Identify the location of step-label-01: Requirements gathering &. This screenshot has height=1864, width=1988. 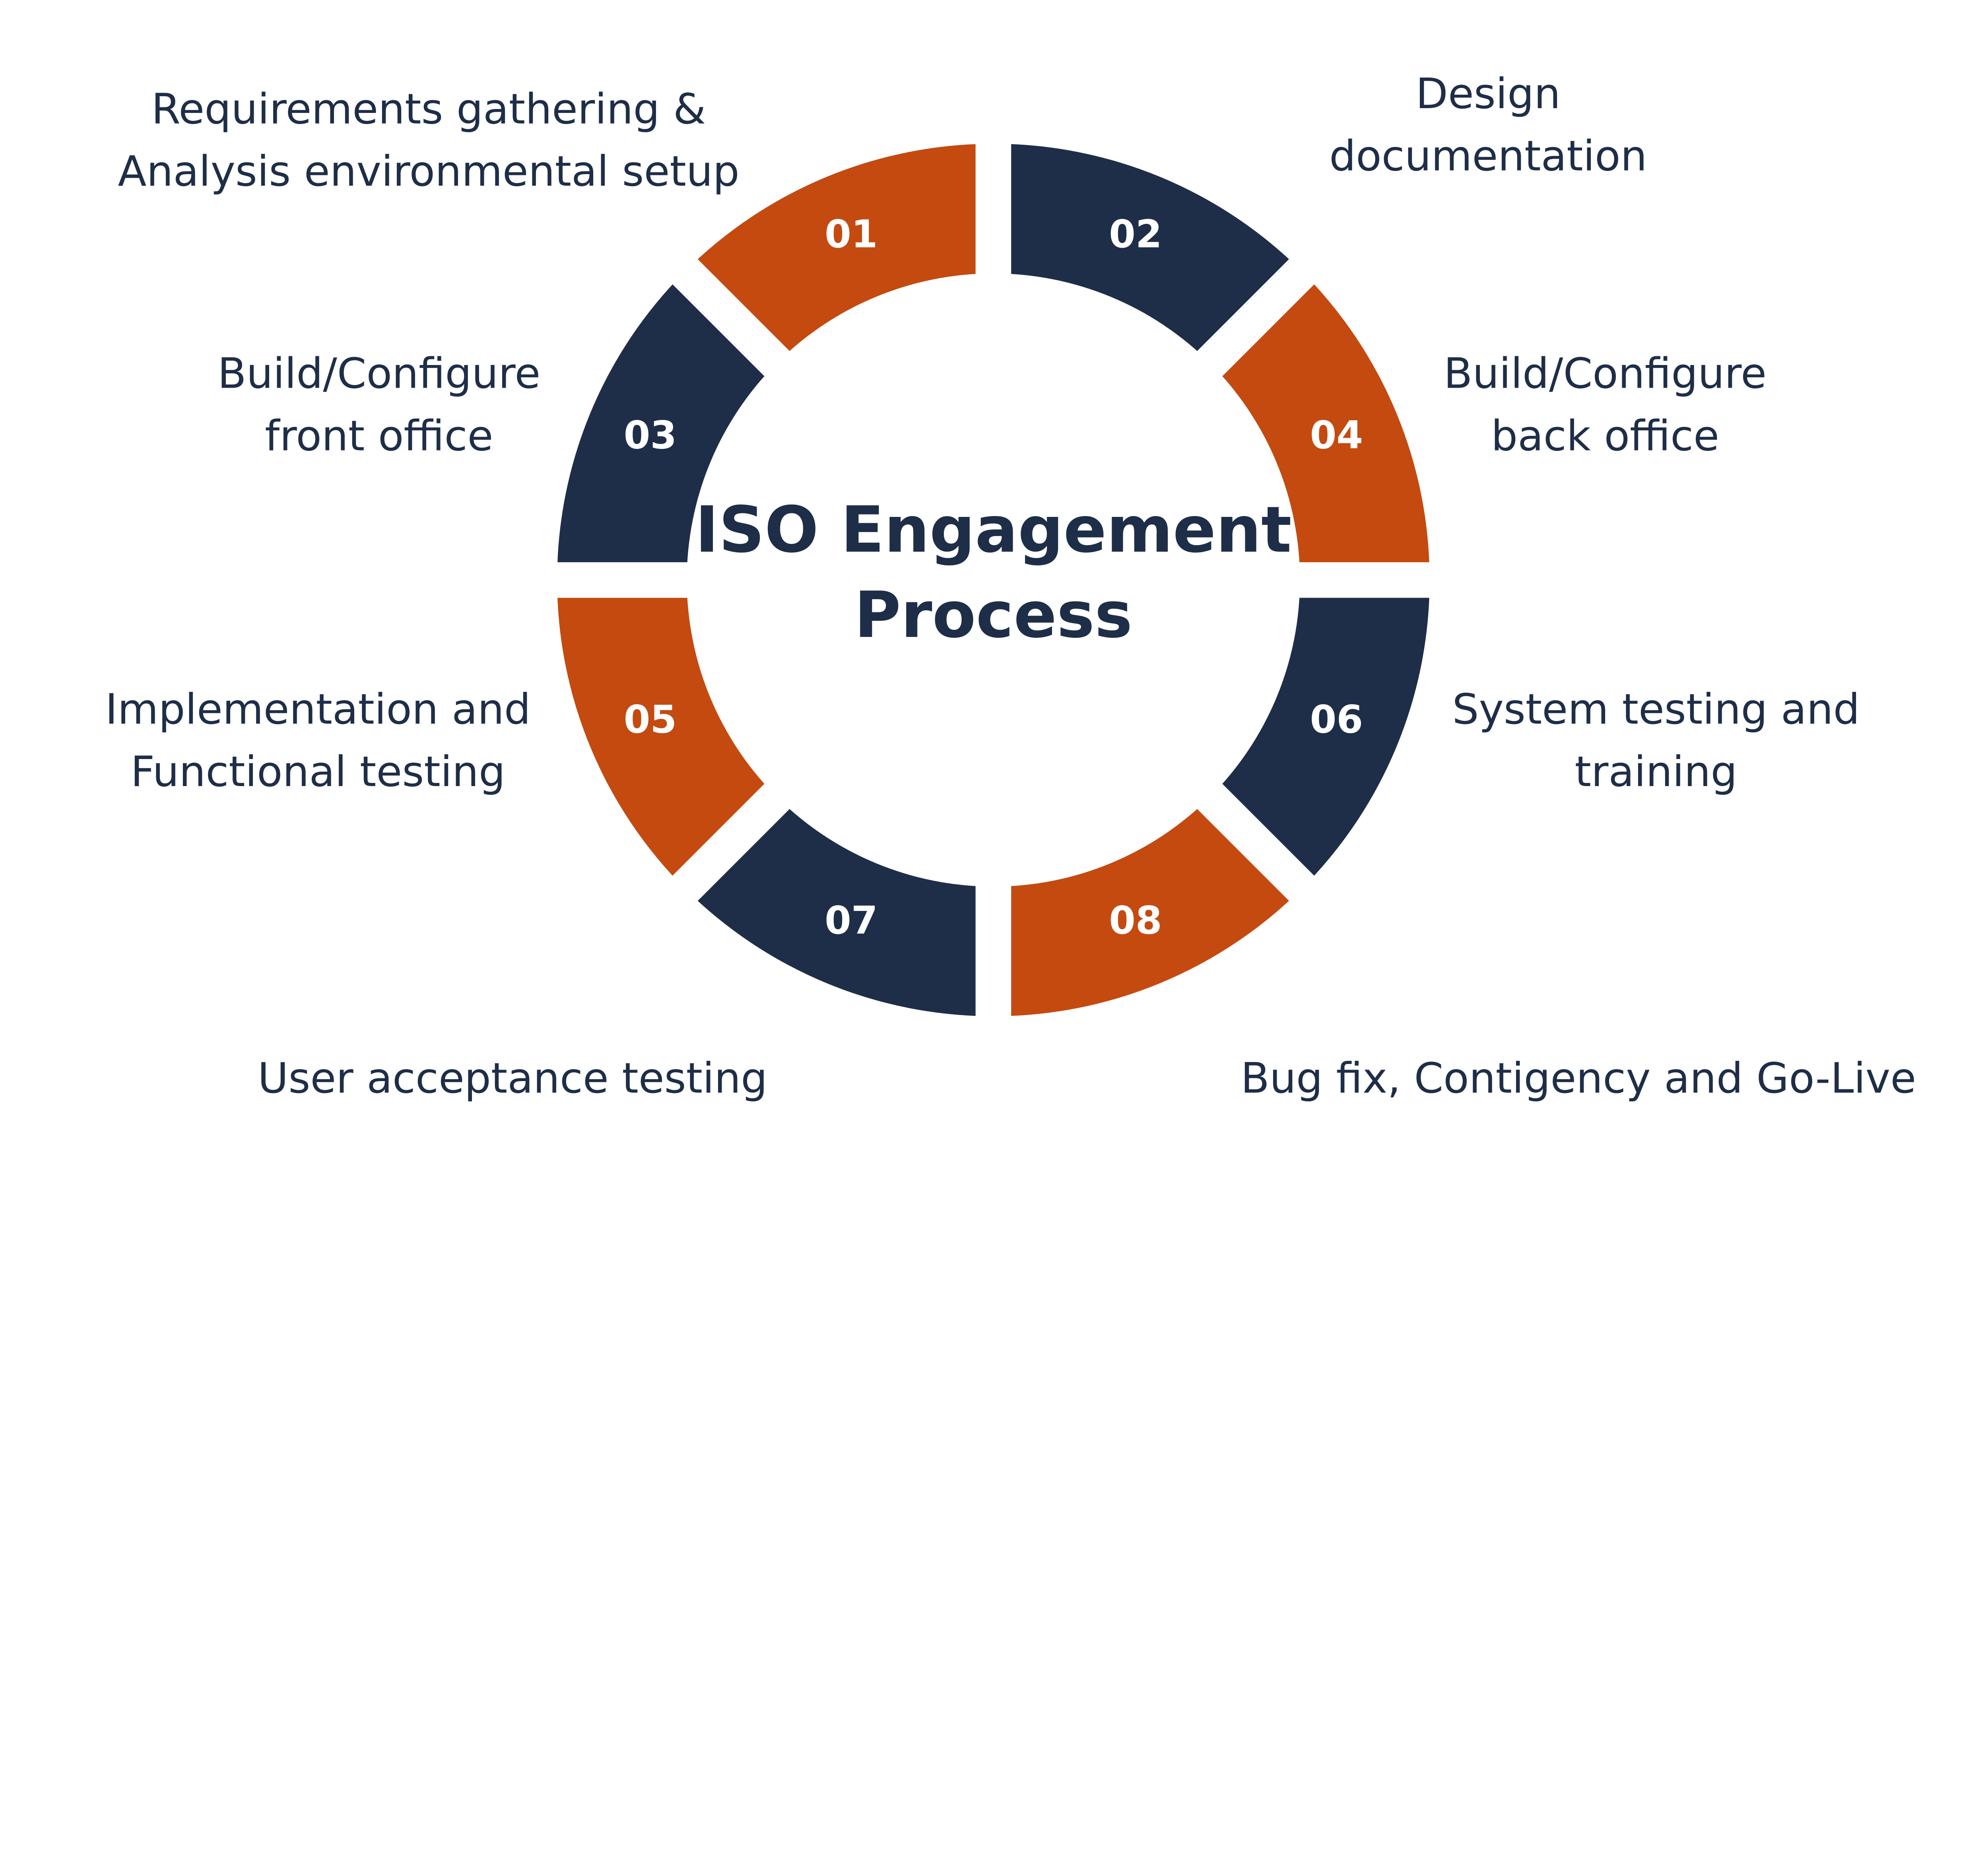
(428, 109).